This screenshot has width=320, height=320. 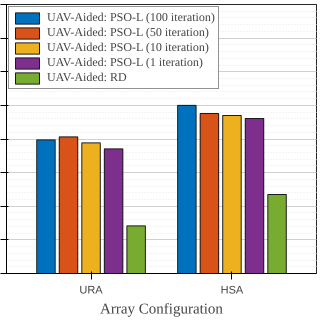 What do you see at coordinates (162, 310) in the screenshot?
I see `x-axis-title: Array Configuration` at bounding box center [162, 310].